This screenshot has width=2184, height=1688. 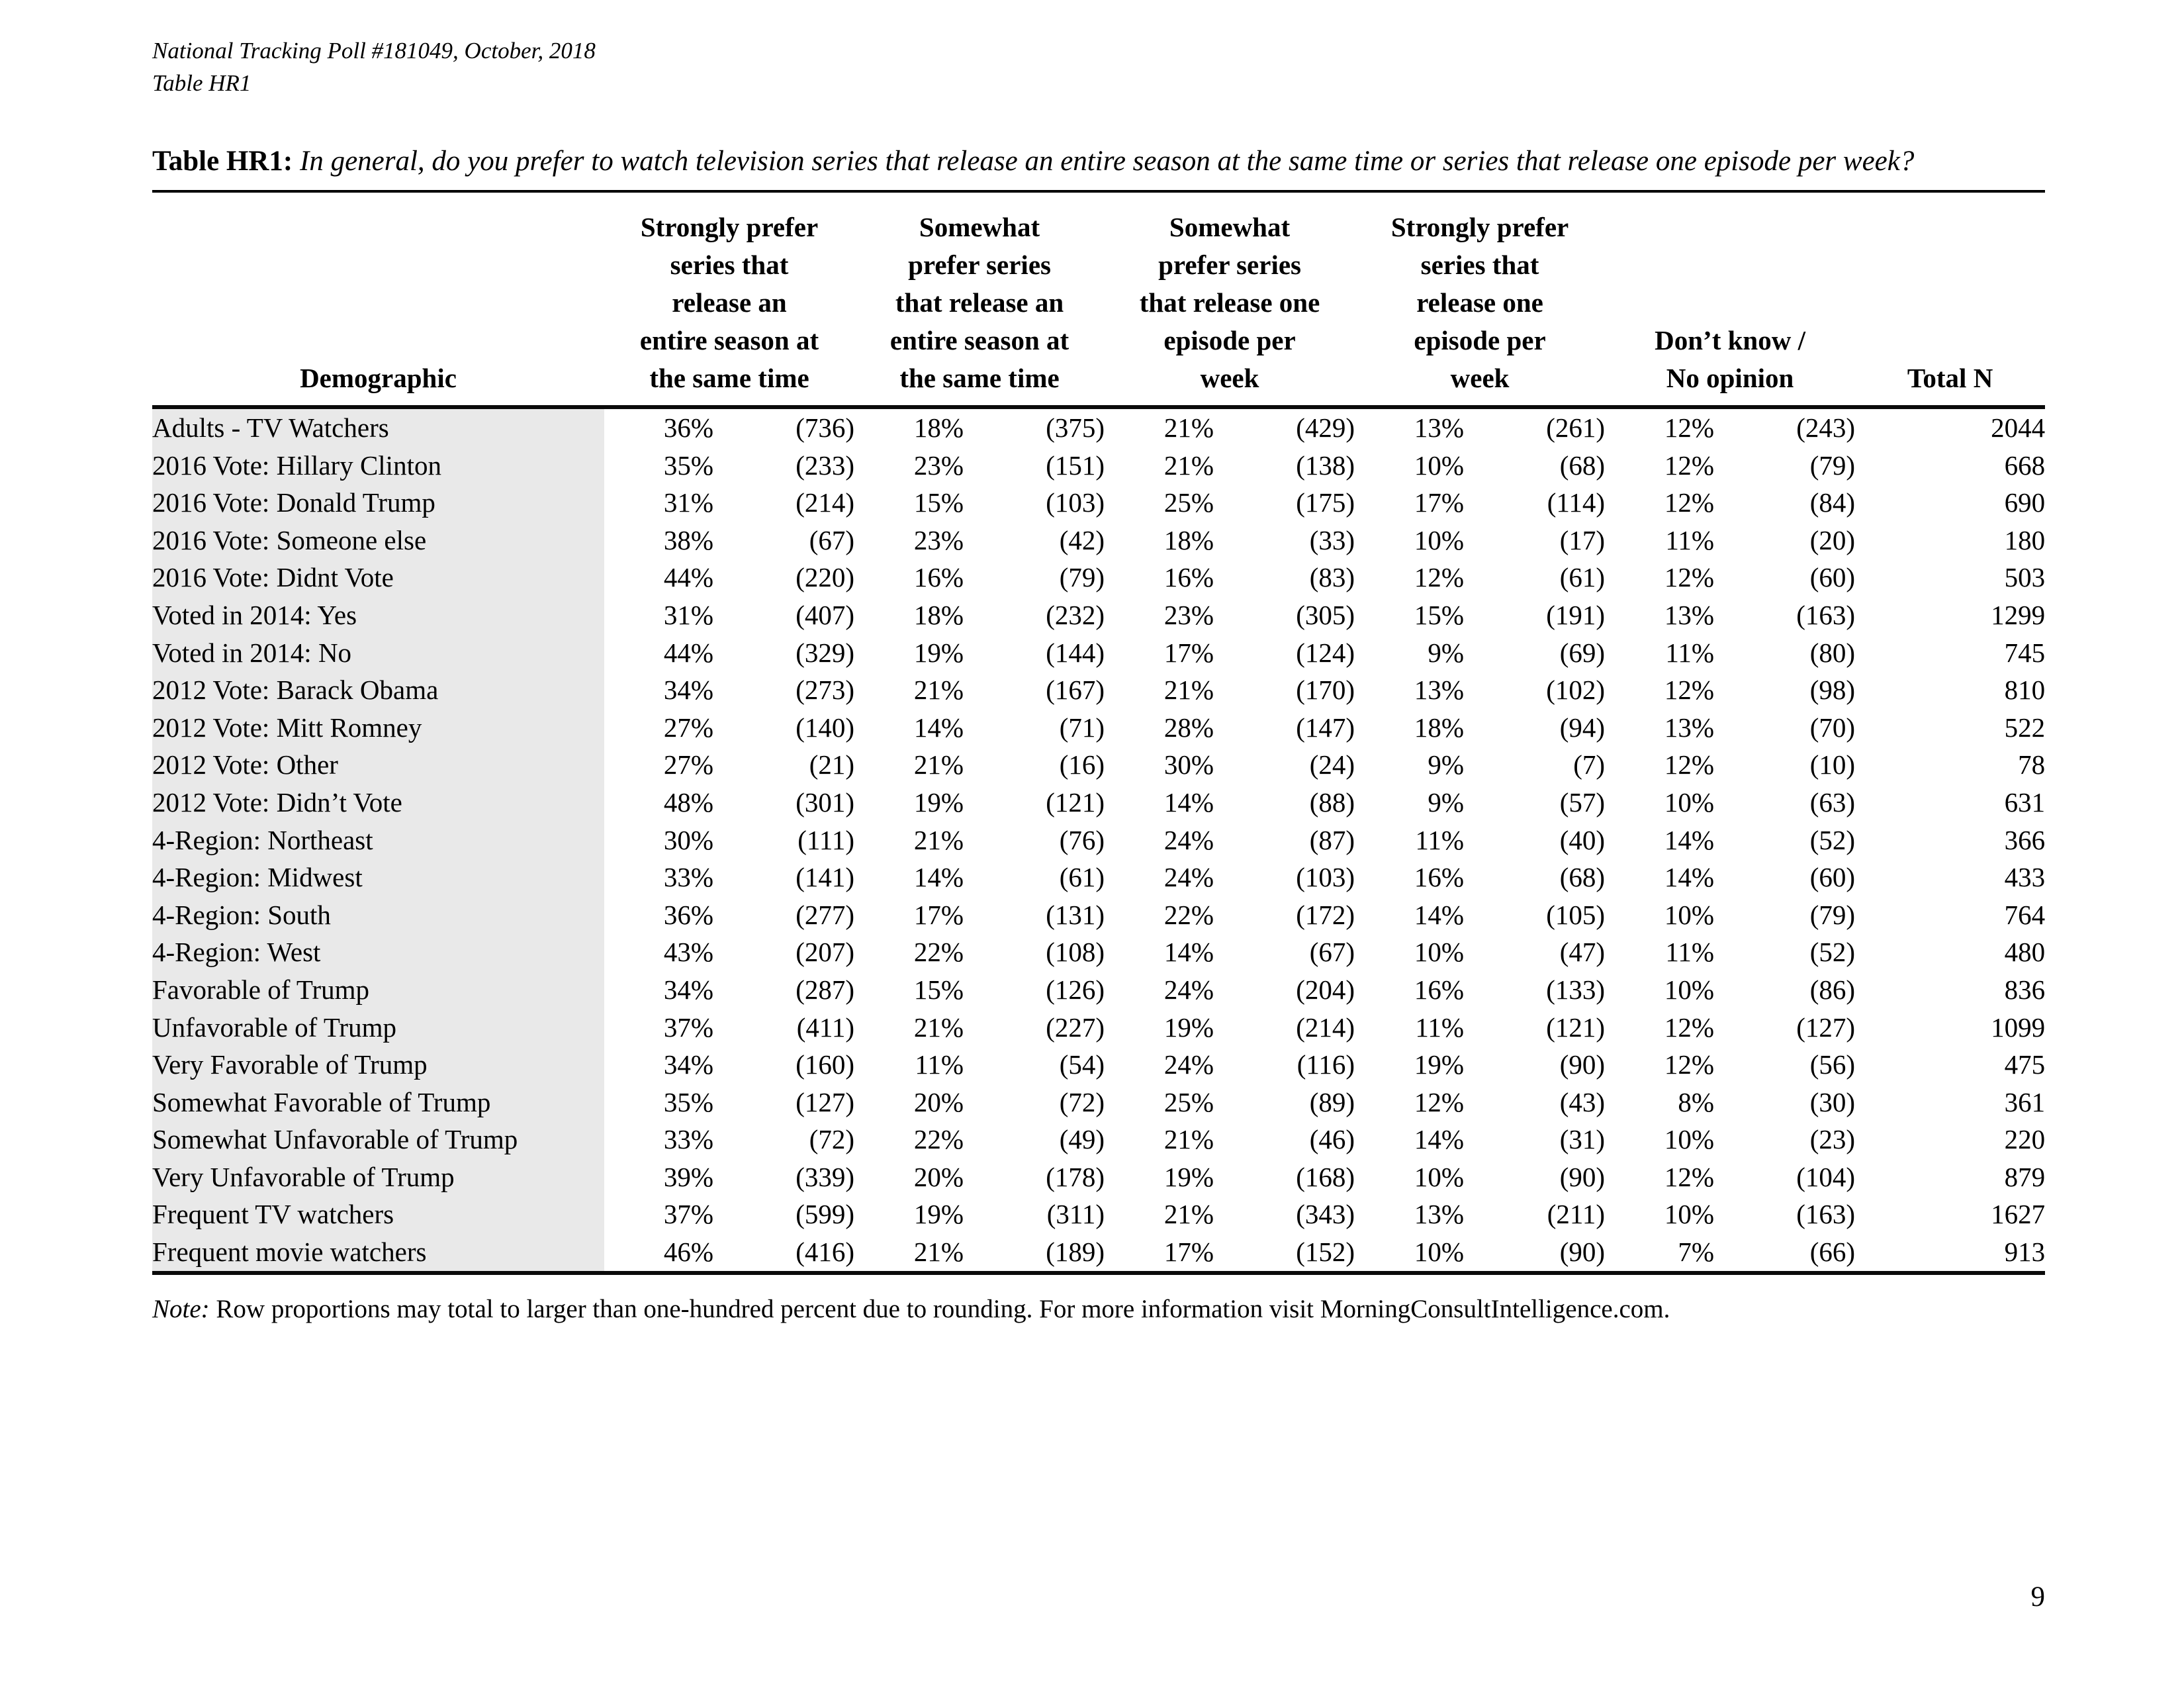 I want to click on cell-strongly-season-n: (301), so click(x=825, y=802).